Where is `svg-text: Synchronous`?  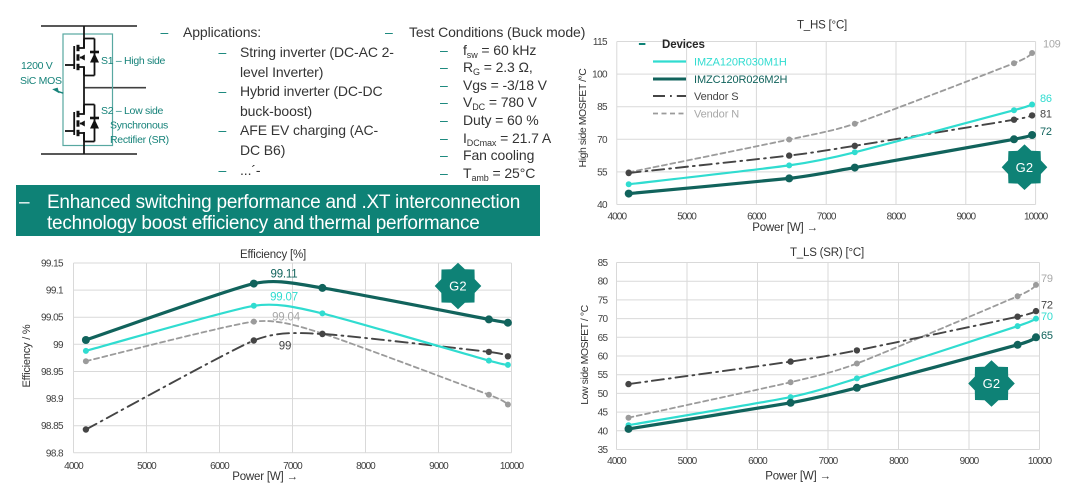 svg-text: Synchronous is located at coordinates (139, 126).